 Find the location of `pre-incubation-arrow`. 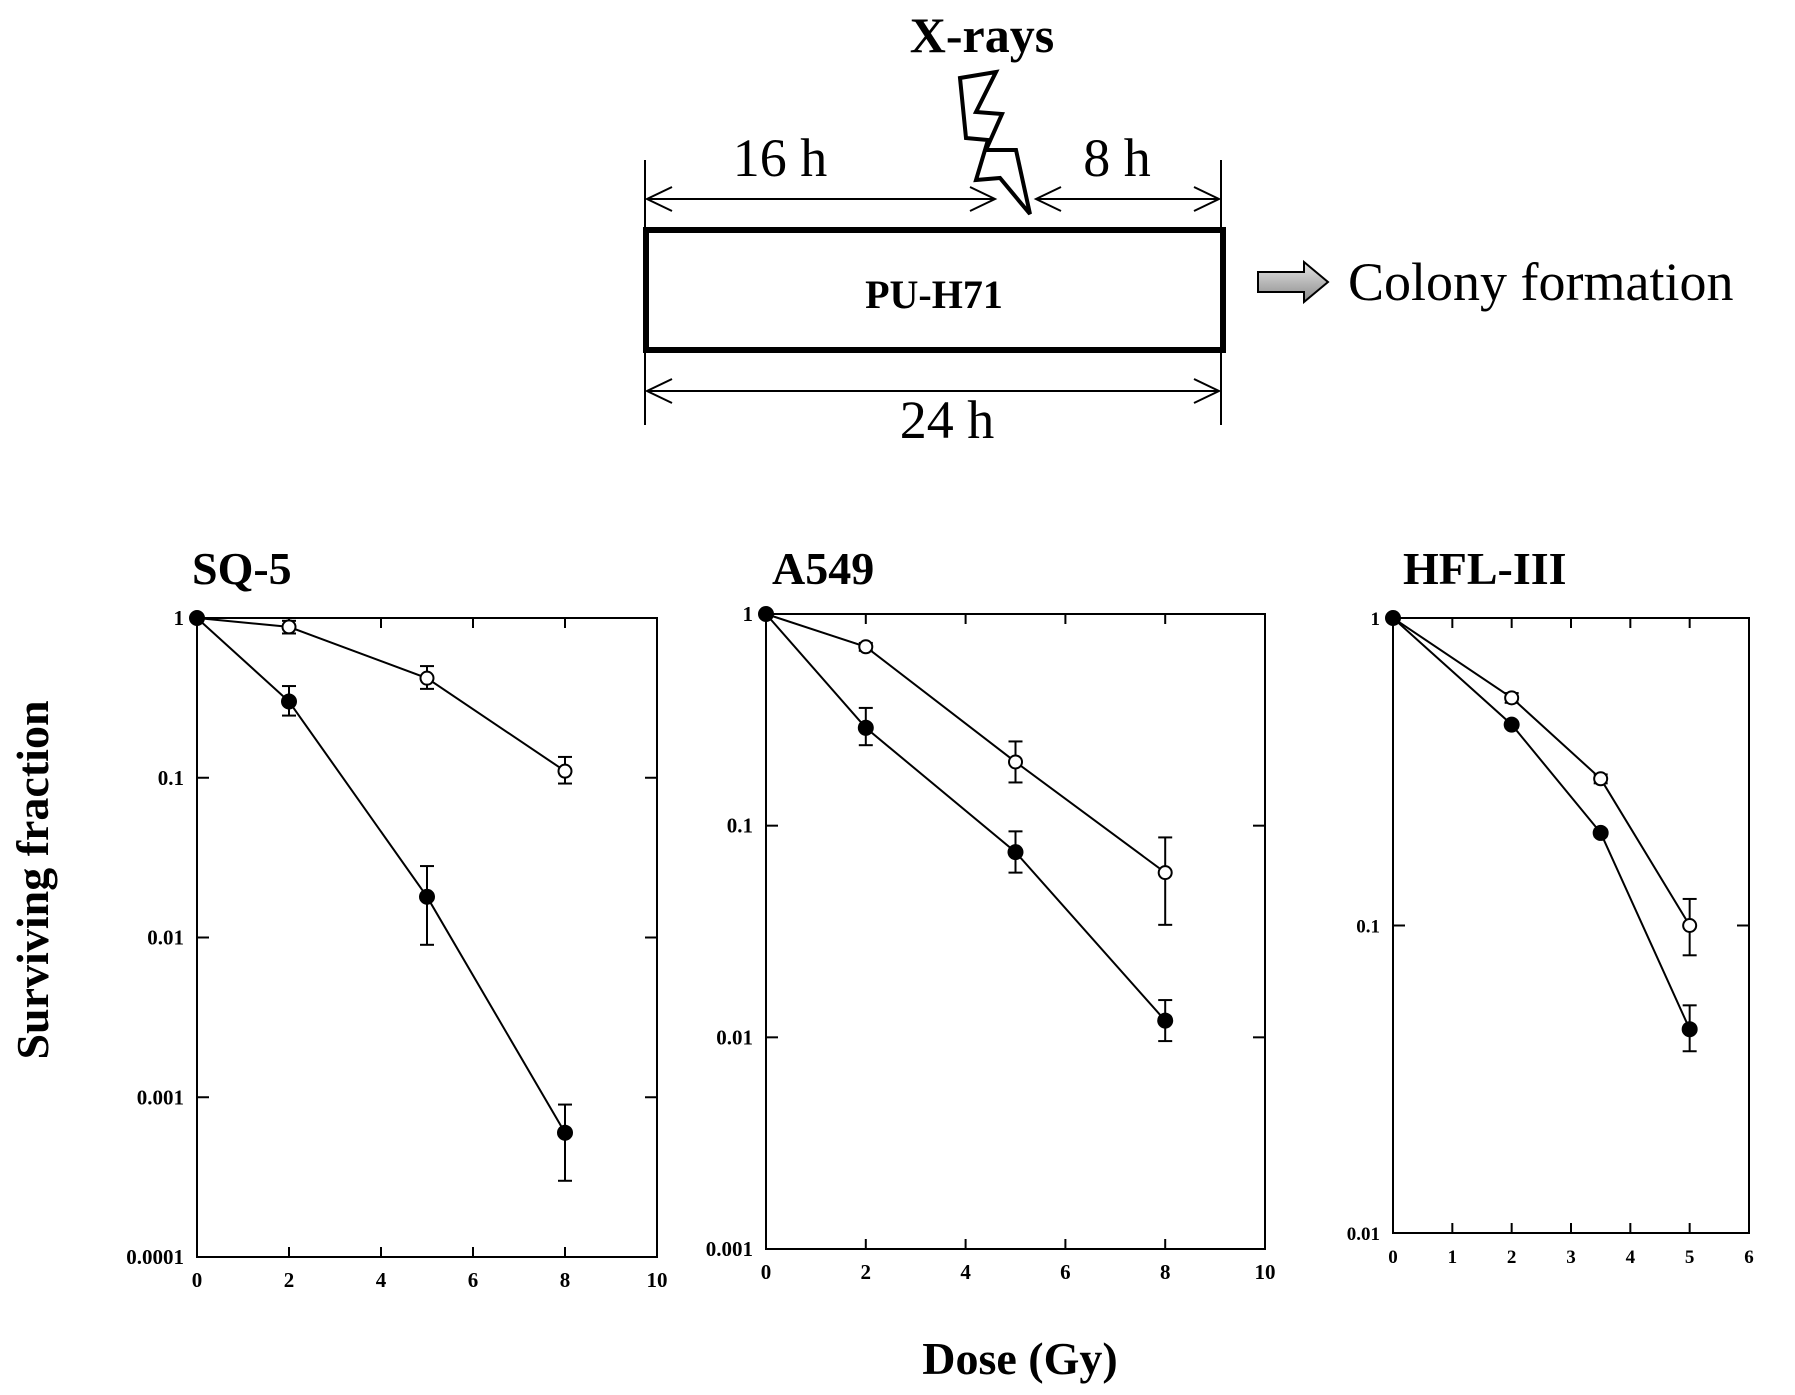

pre-incubation-arrow is located at coordinates (821, 199).